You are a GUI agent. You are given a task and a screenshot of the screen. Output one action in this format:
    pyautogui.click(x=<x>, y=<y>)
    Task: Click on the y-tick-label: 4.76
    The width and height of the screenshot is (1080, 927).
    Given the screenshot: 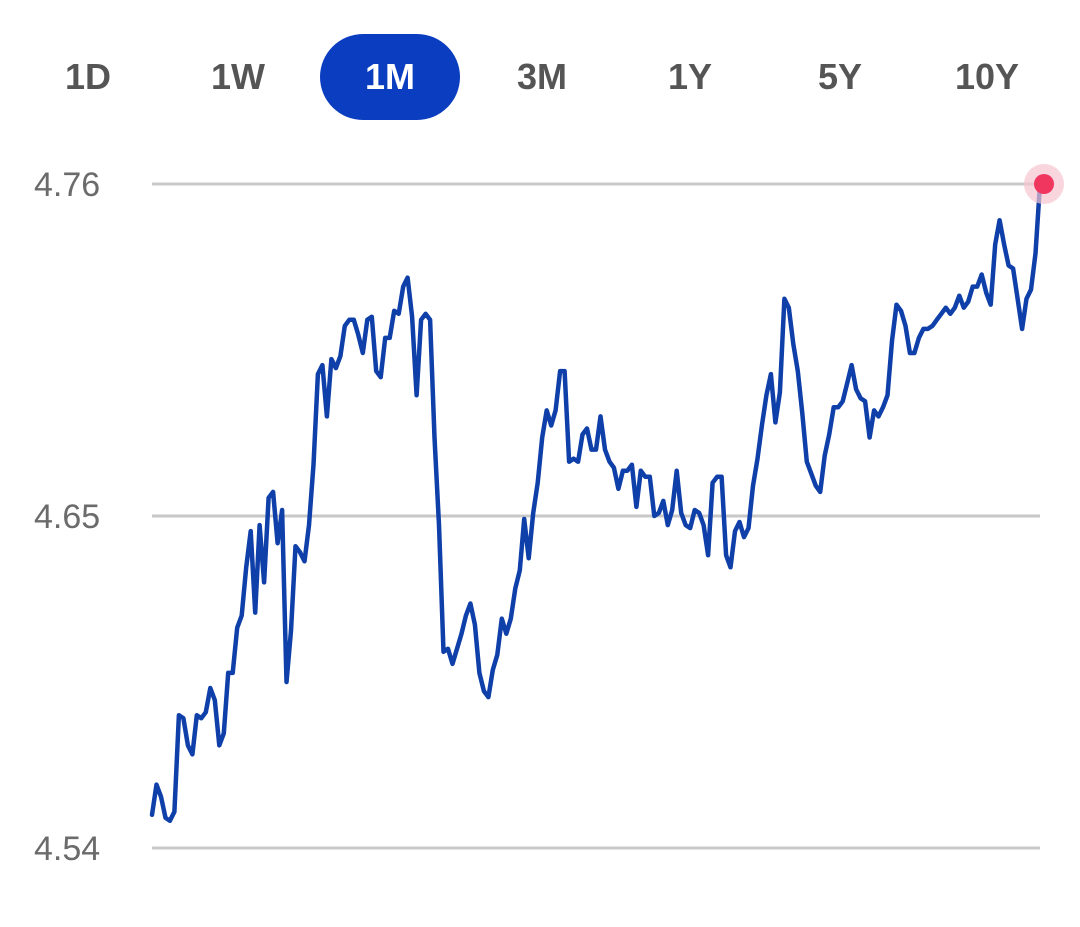 What is the action you would take?
    pyautogui.click(x=67, y=185)
    